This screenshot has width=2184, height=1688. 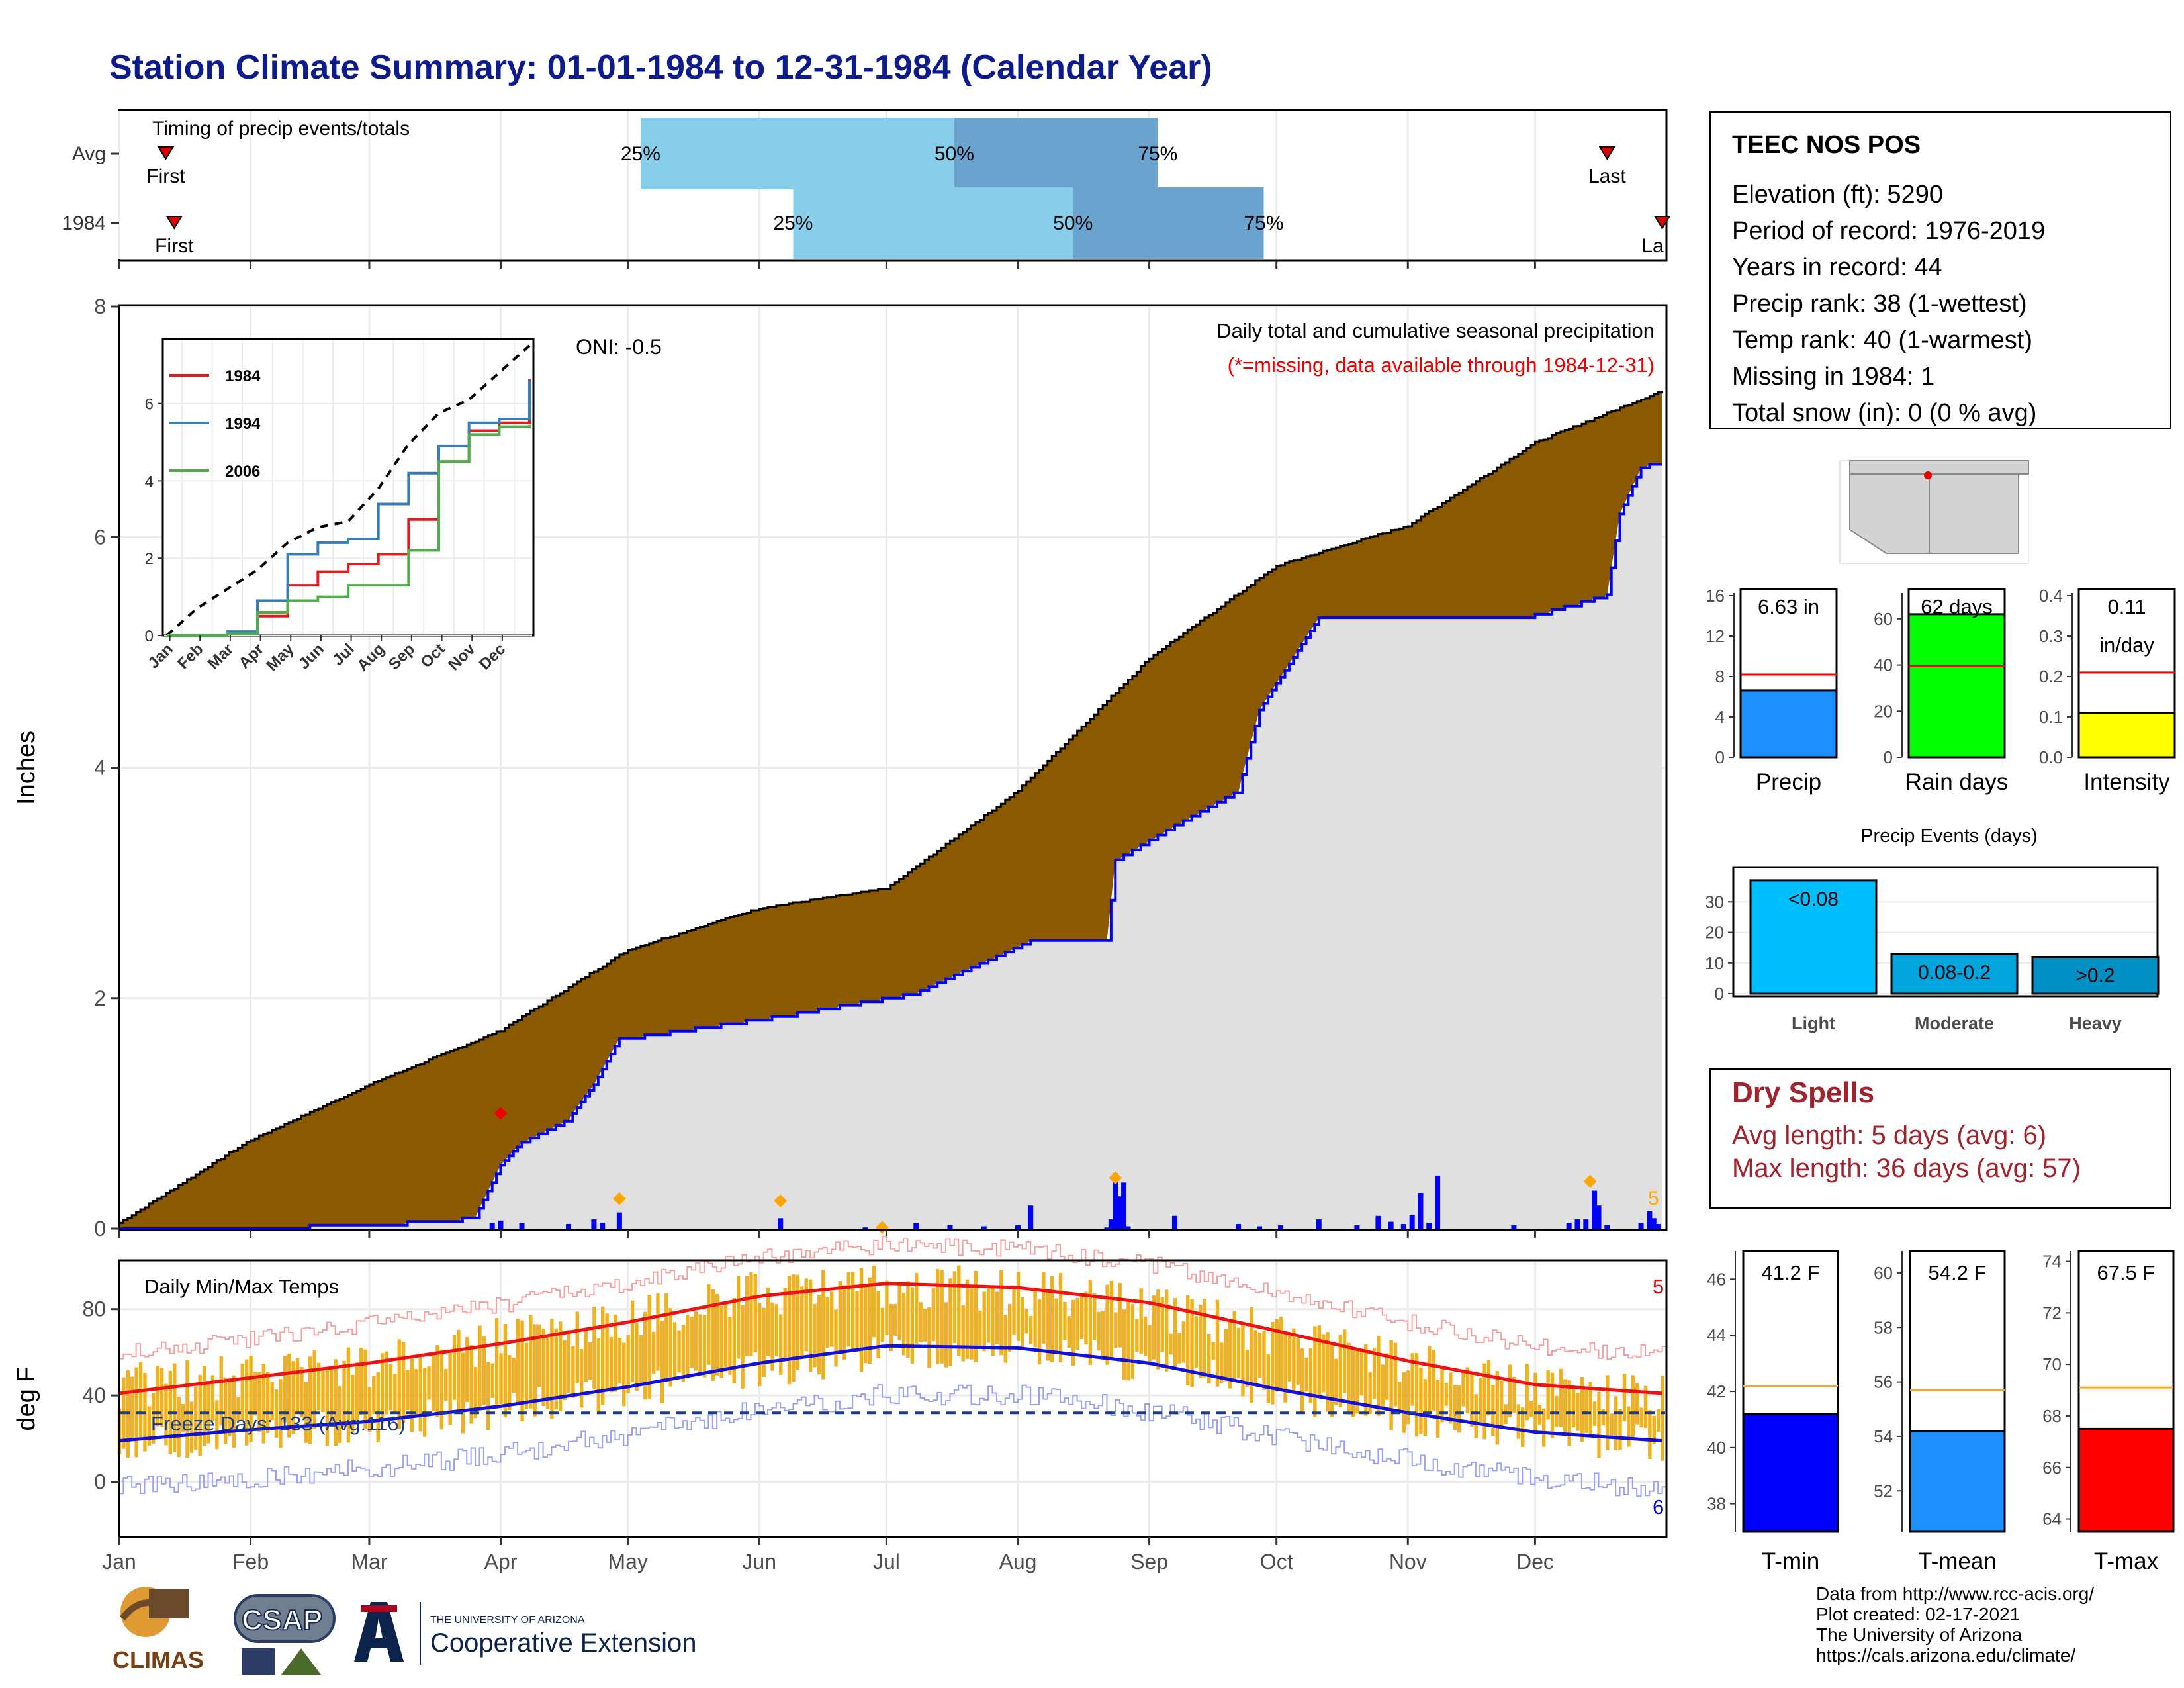 I want to click on precip-event-bar-label: >0.2, so click(x=2095, y=976).